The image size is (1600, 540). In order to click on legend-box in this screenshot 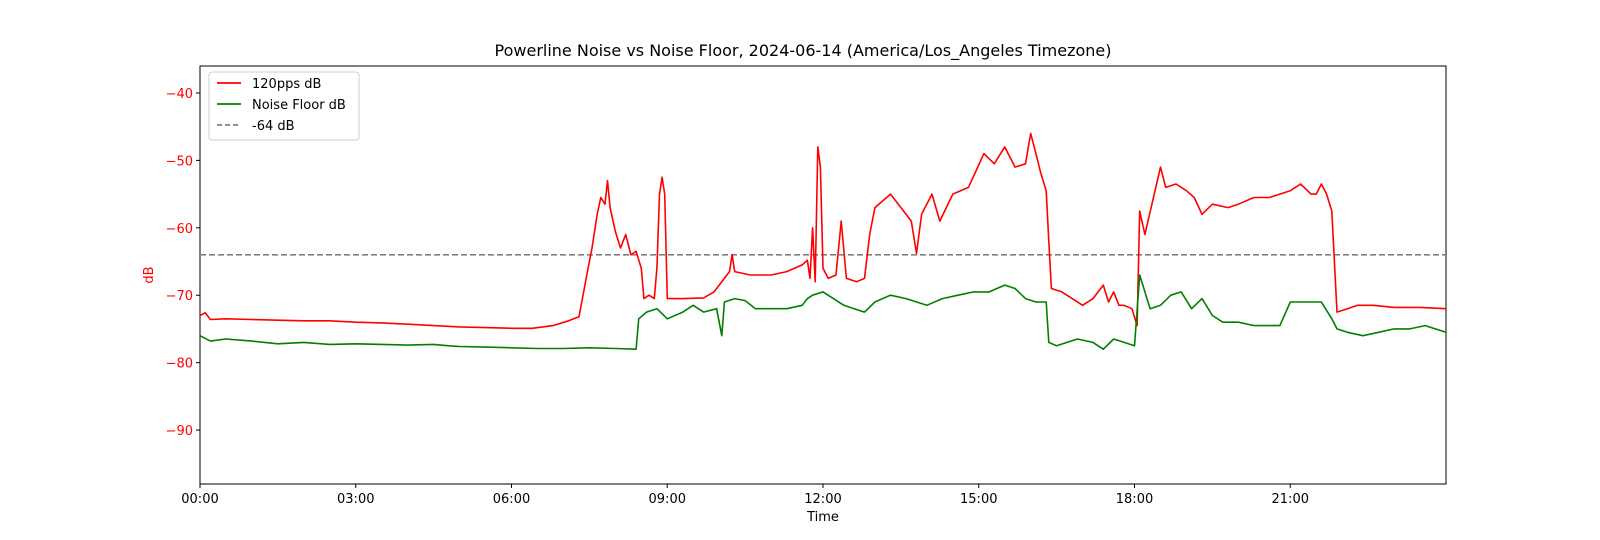, I will do `click(284, 106)`.